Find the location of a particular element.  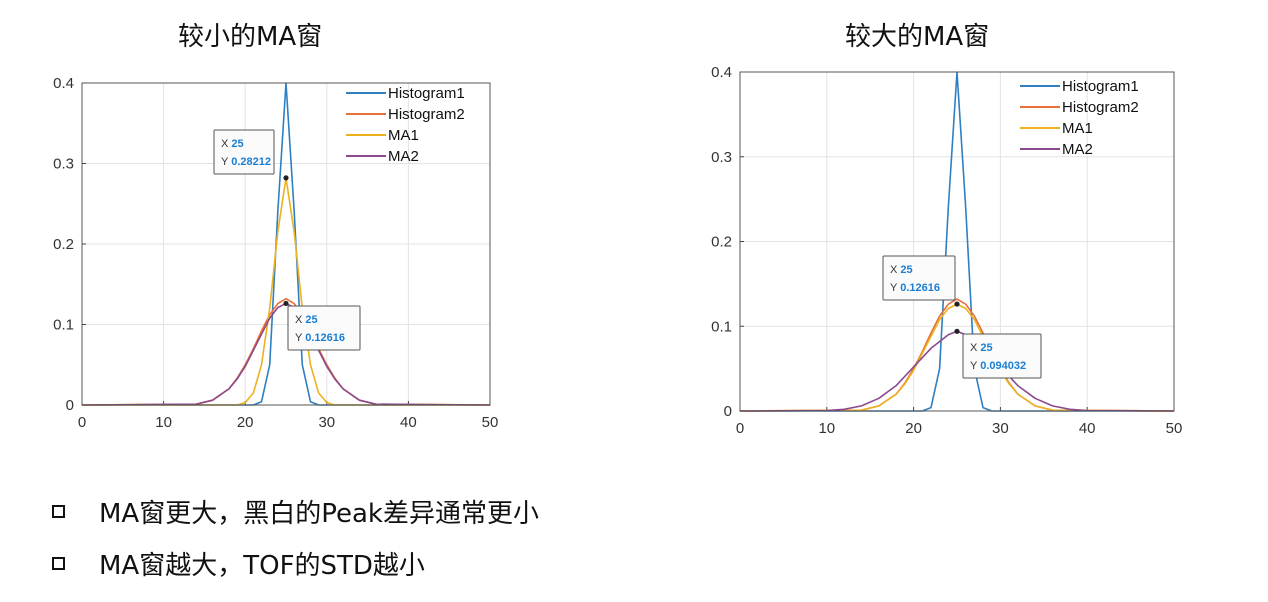

datatip-y-label: Y 0.094032 is located at coordinates (998, 366).